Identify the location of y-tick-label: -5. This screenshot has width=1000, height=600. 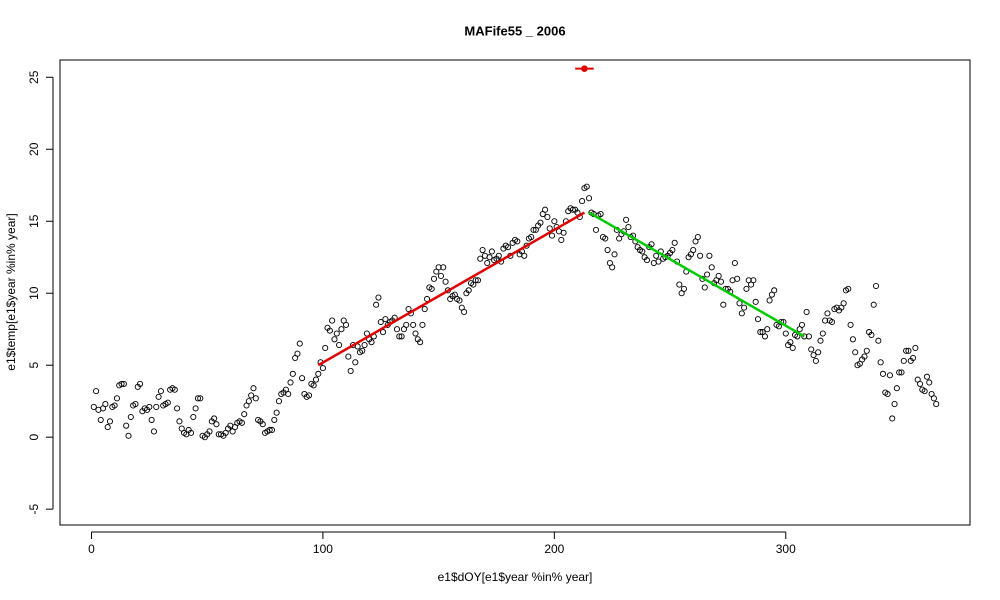
(34, 509).